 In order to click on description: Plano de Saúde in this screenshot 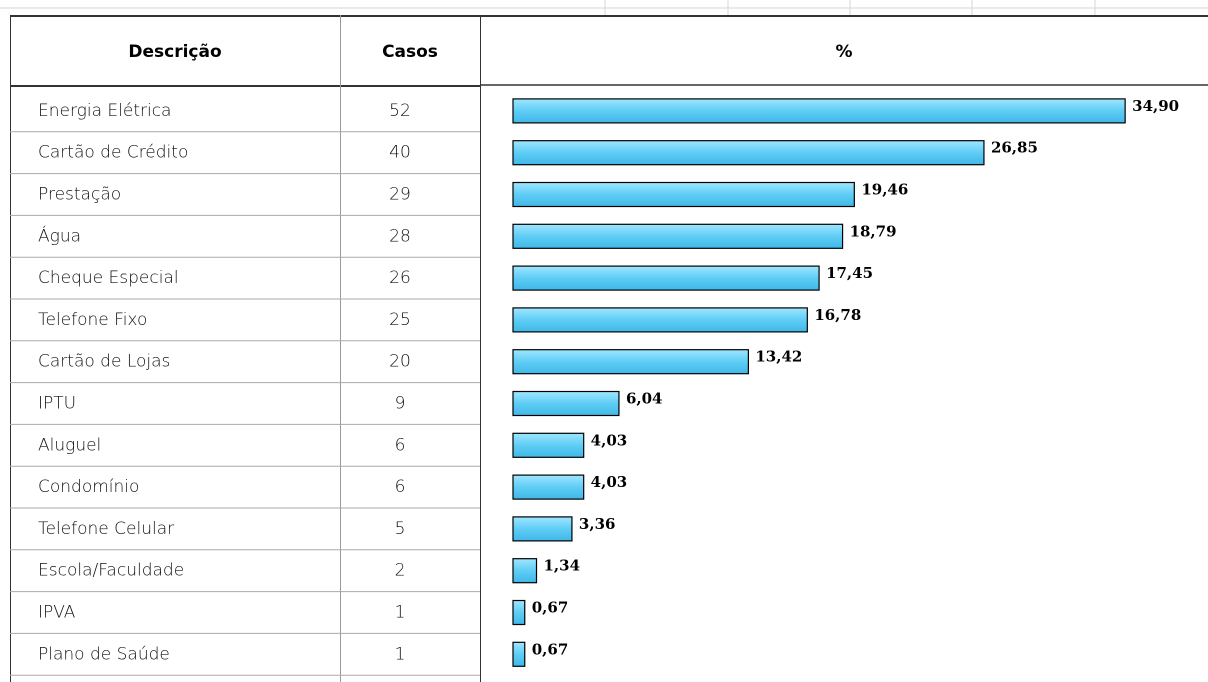, I will do `click(104, 654)`.